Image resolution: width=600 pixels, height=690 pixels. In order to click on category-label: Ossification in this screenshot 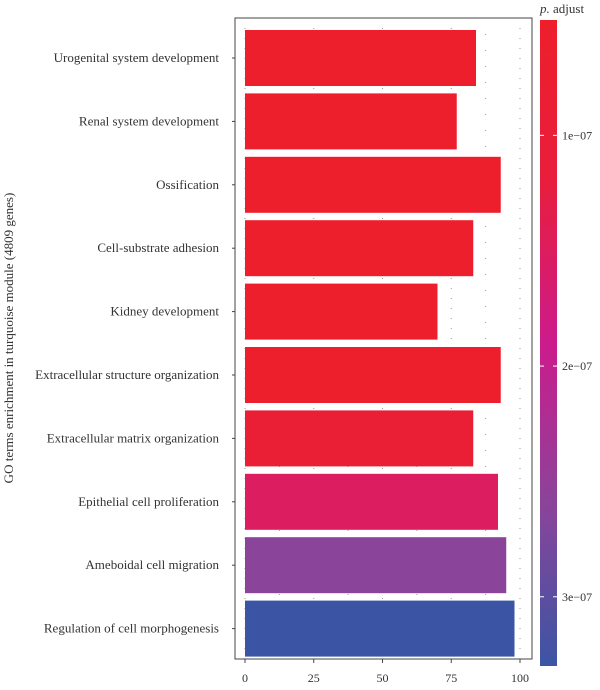, I will do `click(187, 184)`.